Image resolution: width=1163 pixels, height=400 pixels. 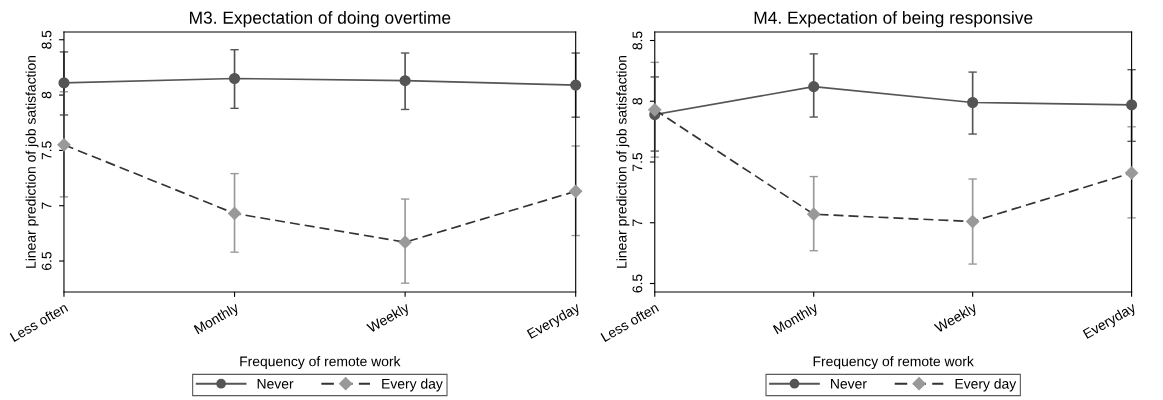 What do you see at coordinates (320, 19) in the screenshot?
I see `chart-title: M3. Expectation of doing overtime` at bounding box center [320, 19].